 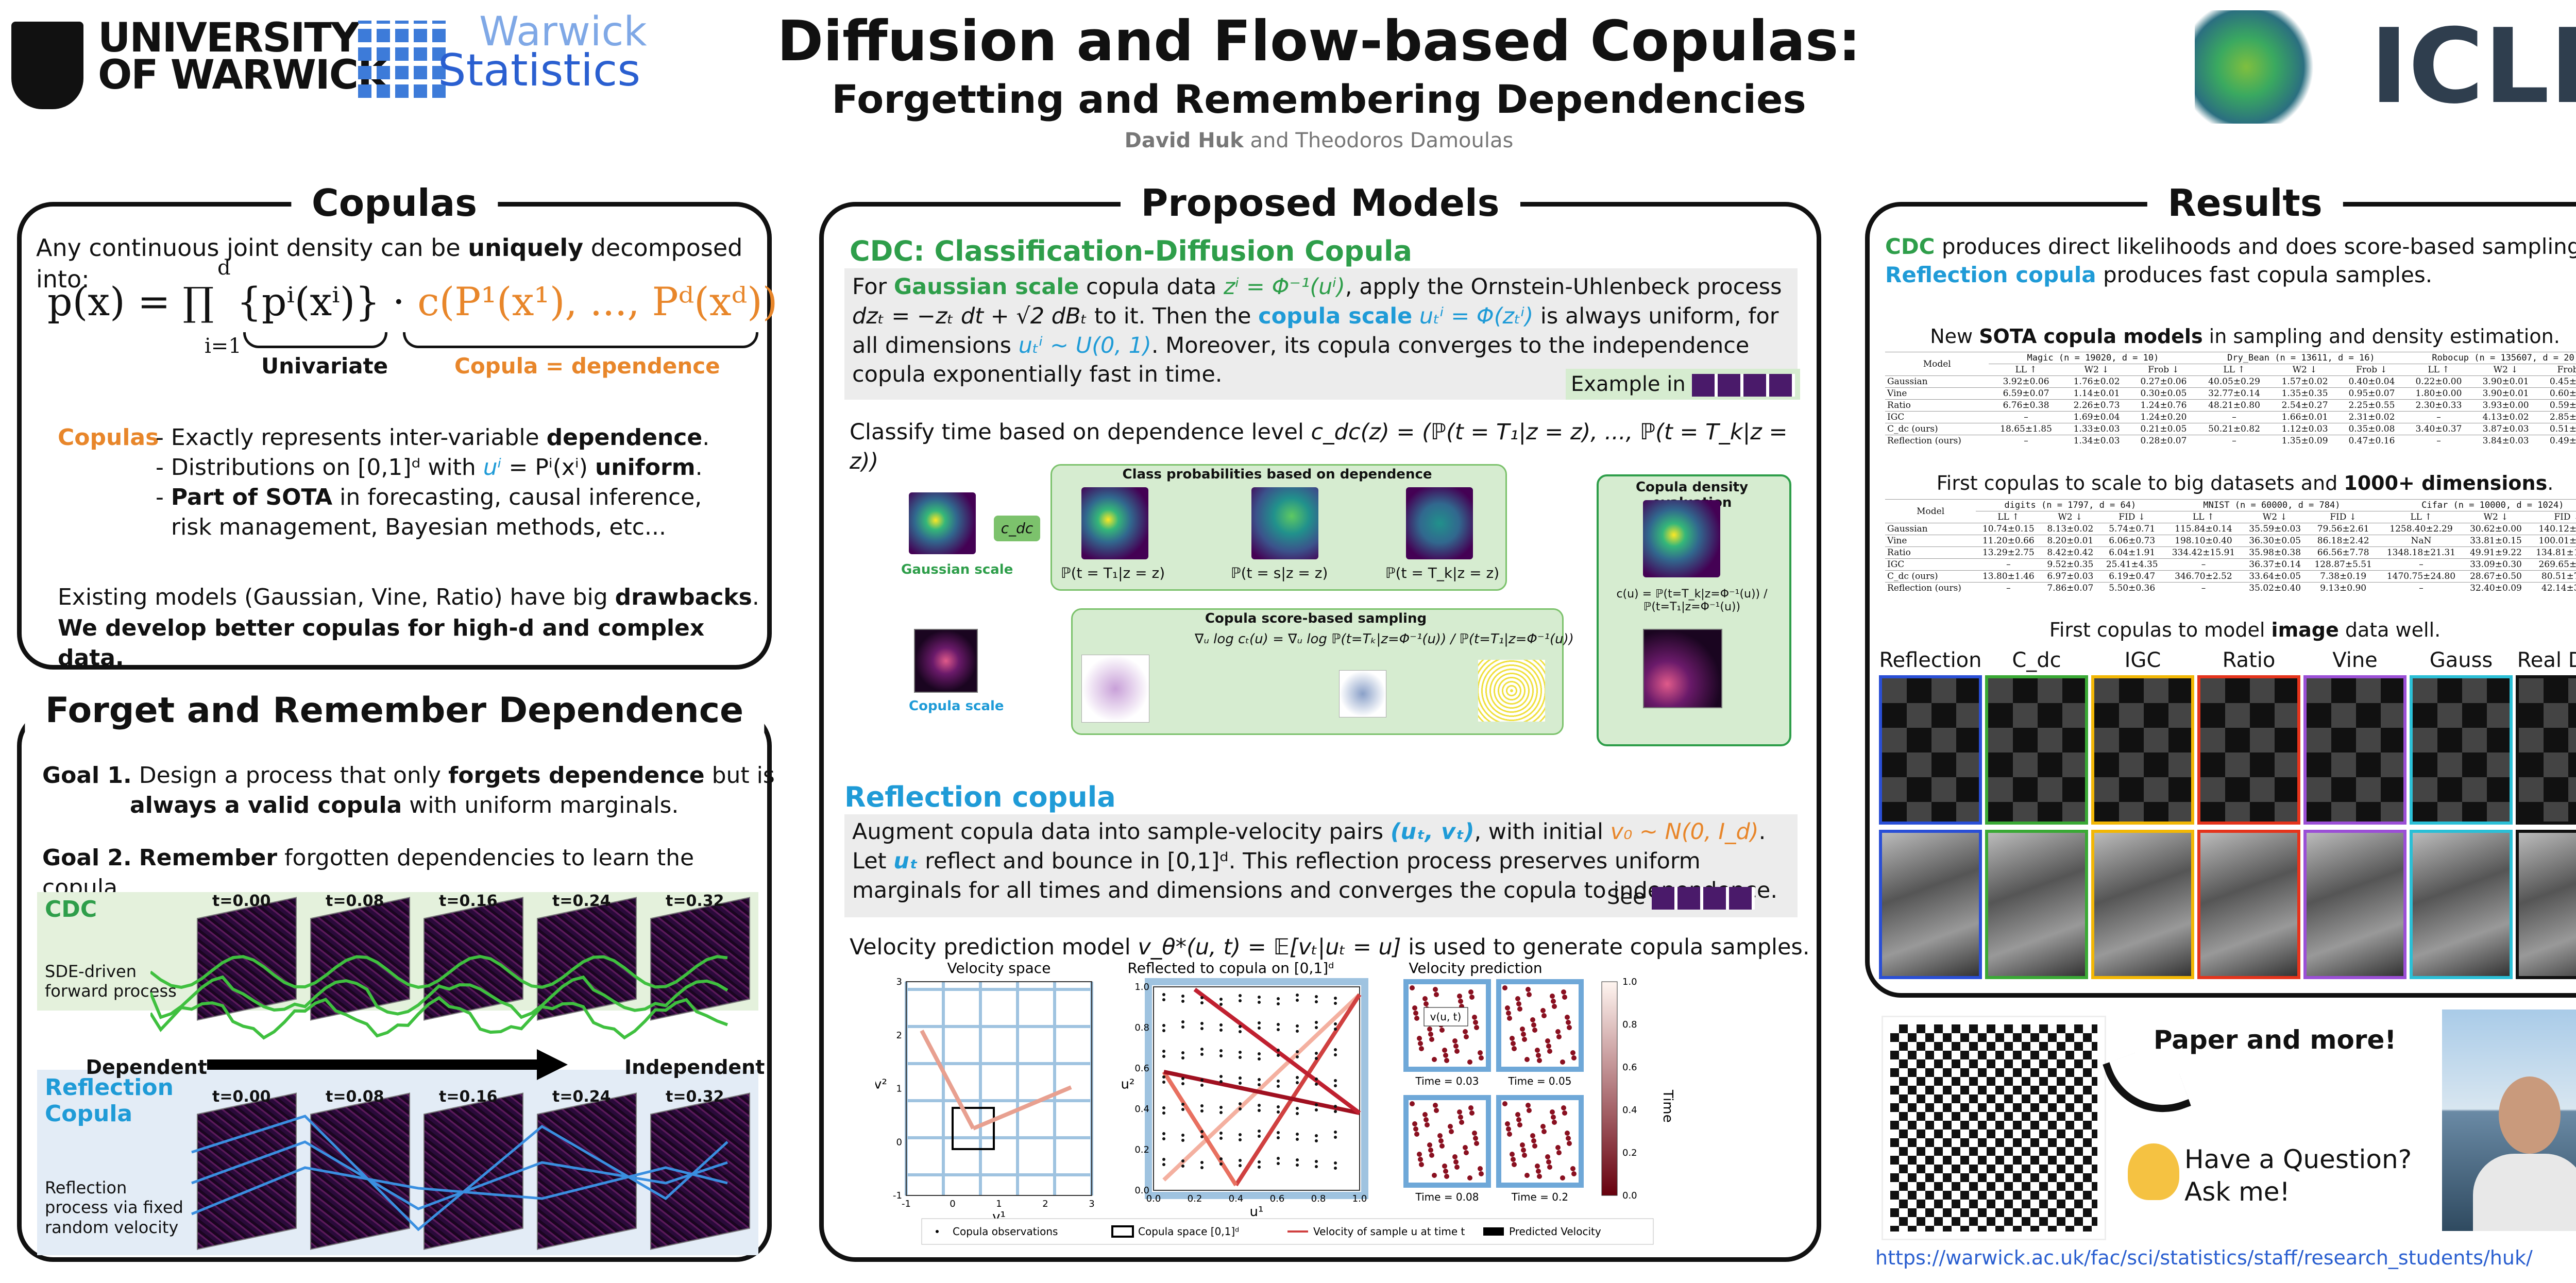 I want to click on table-cell: 0.49±0.02, so click(x=2557, y=441).